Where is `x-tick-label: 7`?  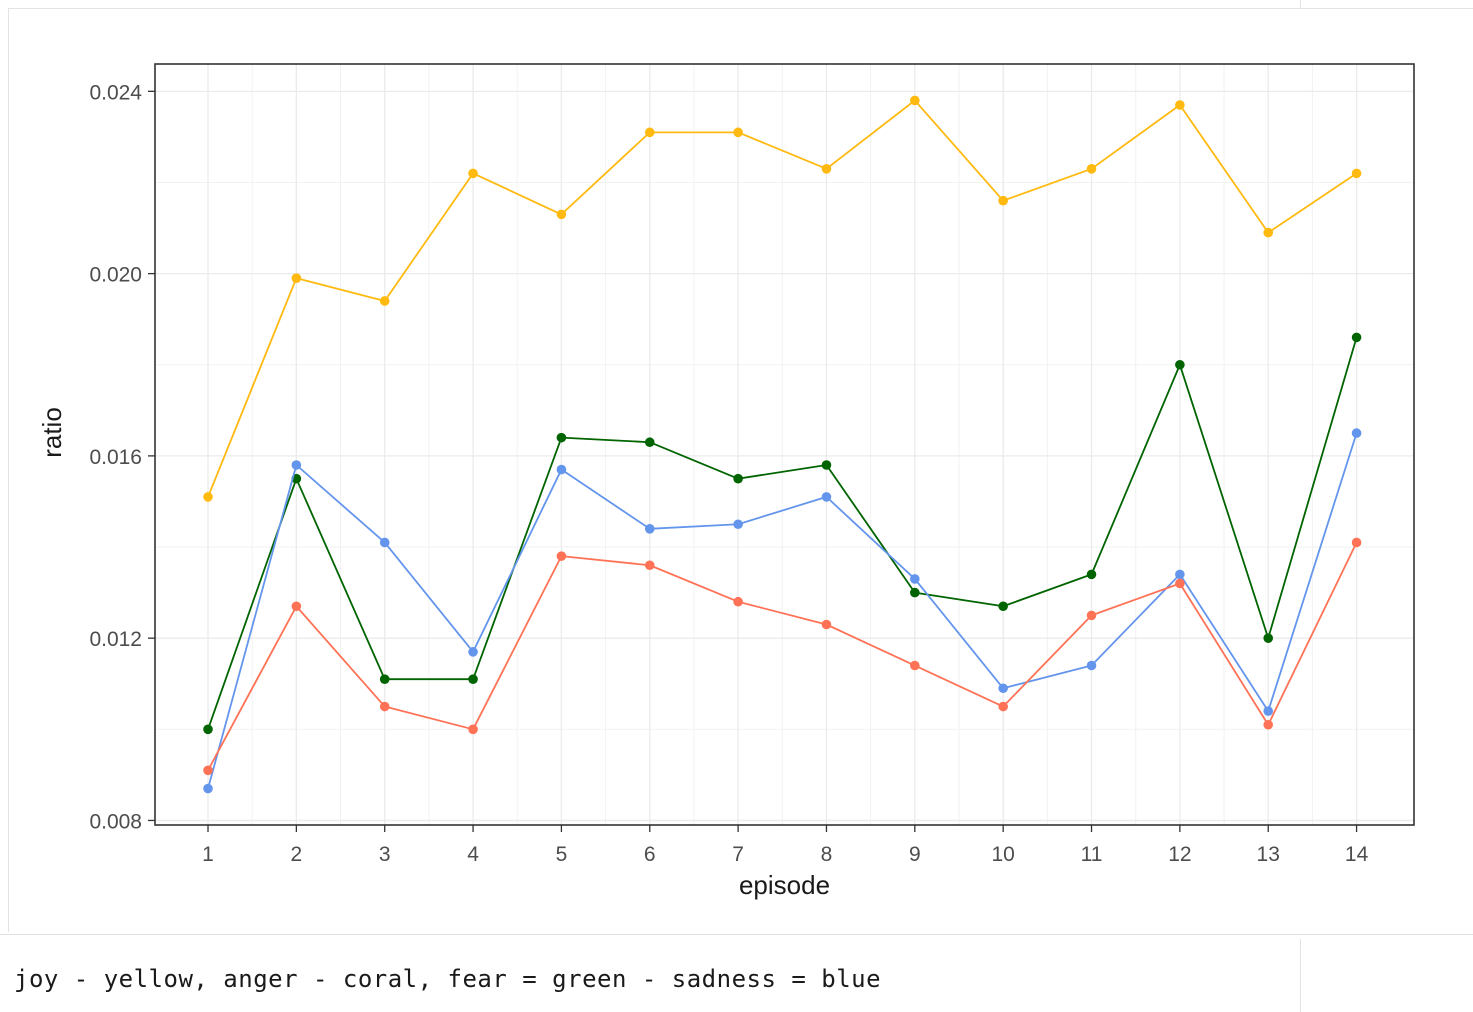
x-tick-label: 7 is located at coordinates (738, 854).